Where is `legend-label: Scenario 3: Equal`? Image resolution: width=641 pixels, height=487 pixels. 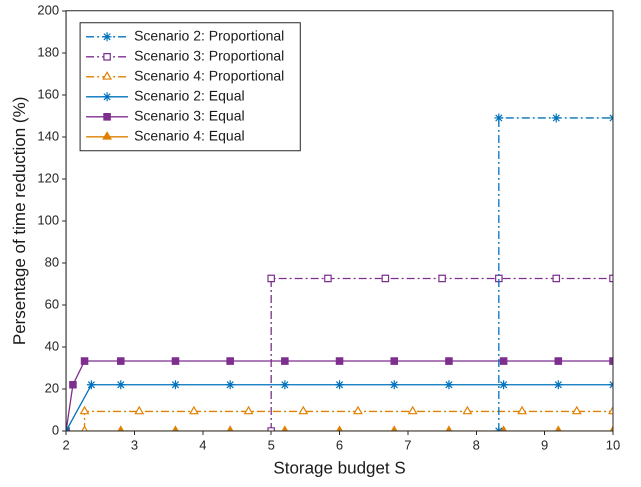 legend-label: Scenario 3: Equal is located at coordinates (189, 116).